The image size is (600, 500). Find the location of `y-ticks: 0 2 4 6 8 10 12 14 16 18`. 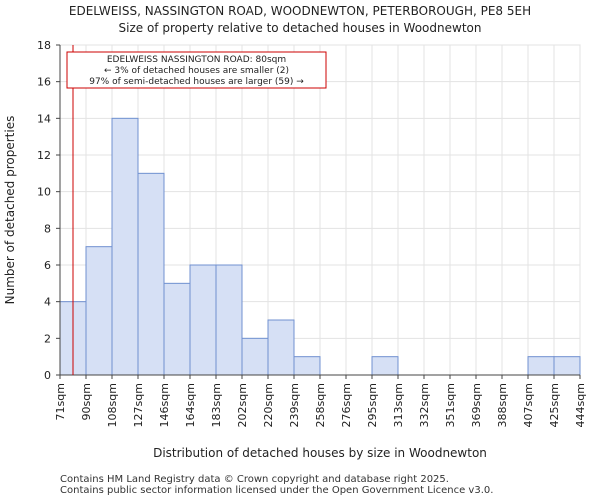

y-ticks: 0 2 4 6 8 10 12 14 16 18 is located at coordinates (48, 210).